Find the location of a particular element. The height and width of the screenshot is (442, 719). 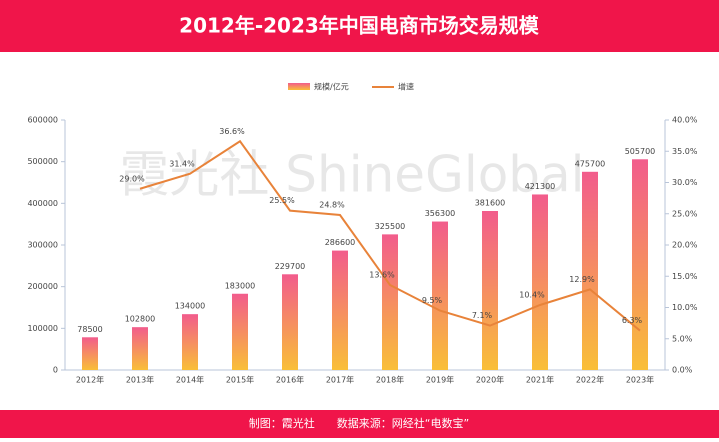

header-band is located at coordinates (359, 26).